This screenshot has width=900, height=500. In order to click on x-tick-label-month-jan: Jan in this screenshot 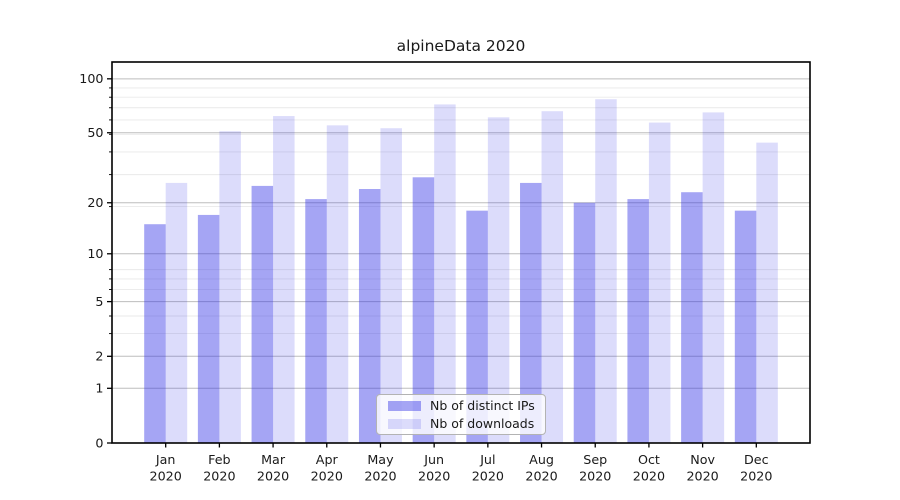, I will do `click(165, 459)`.